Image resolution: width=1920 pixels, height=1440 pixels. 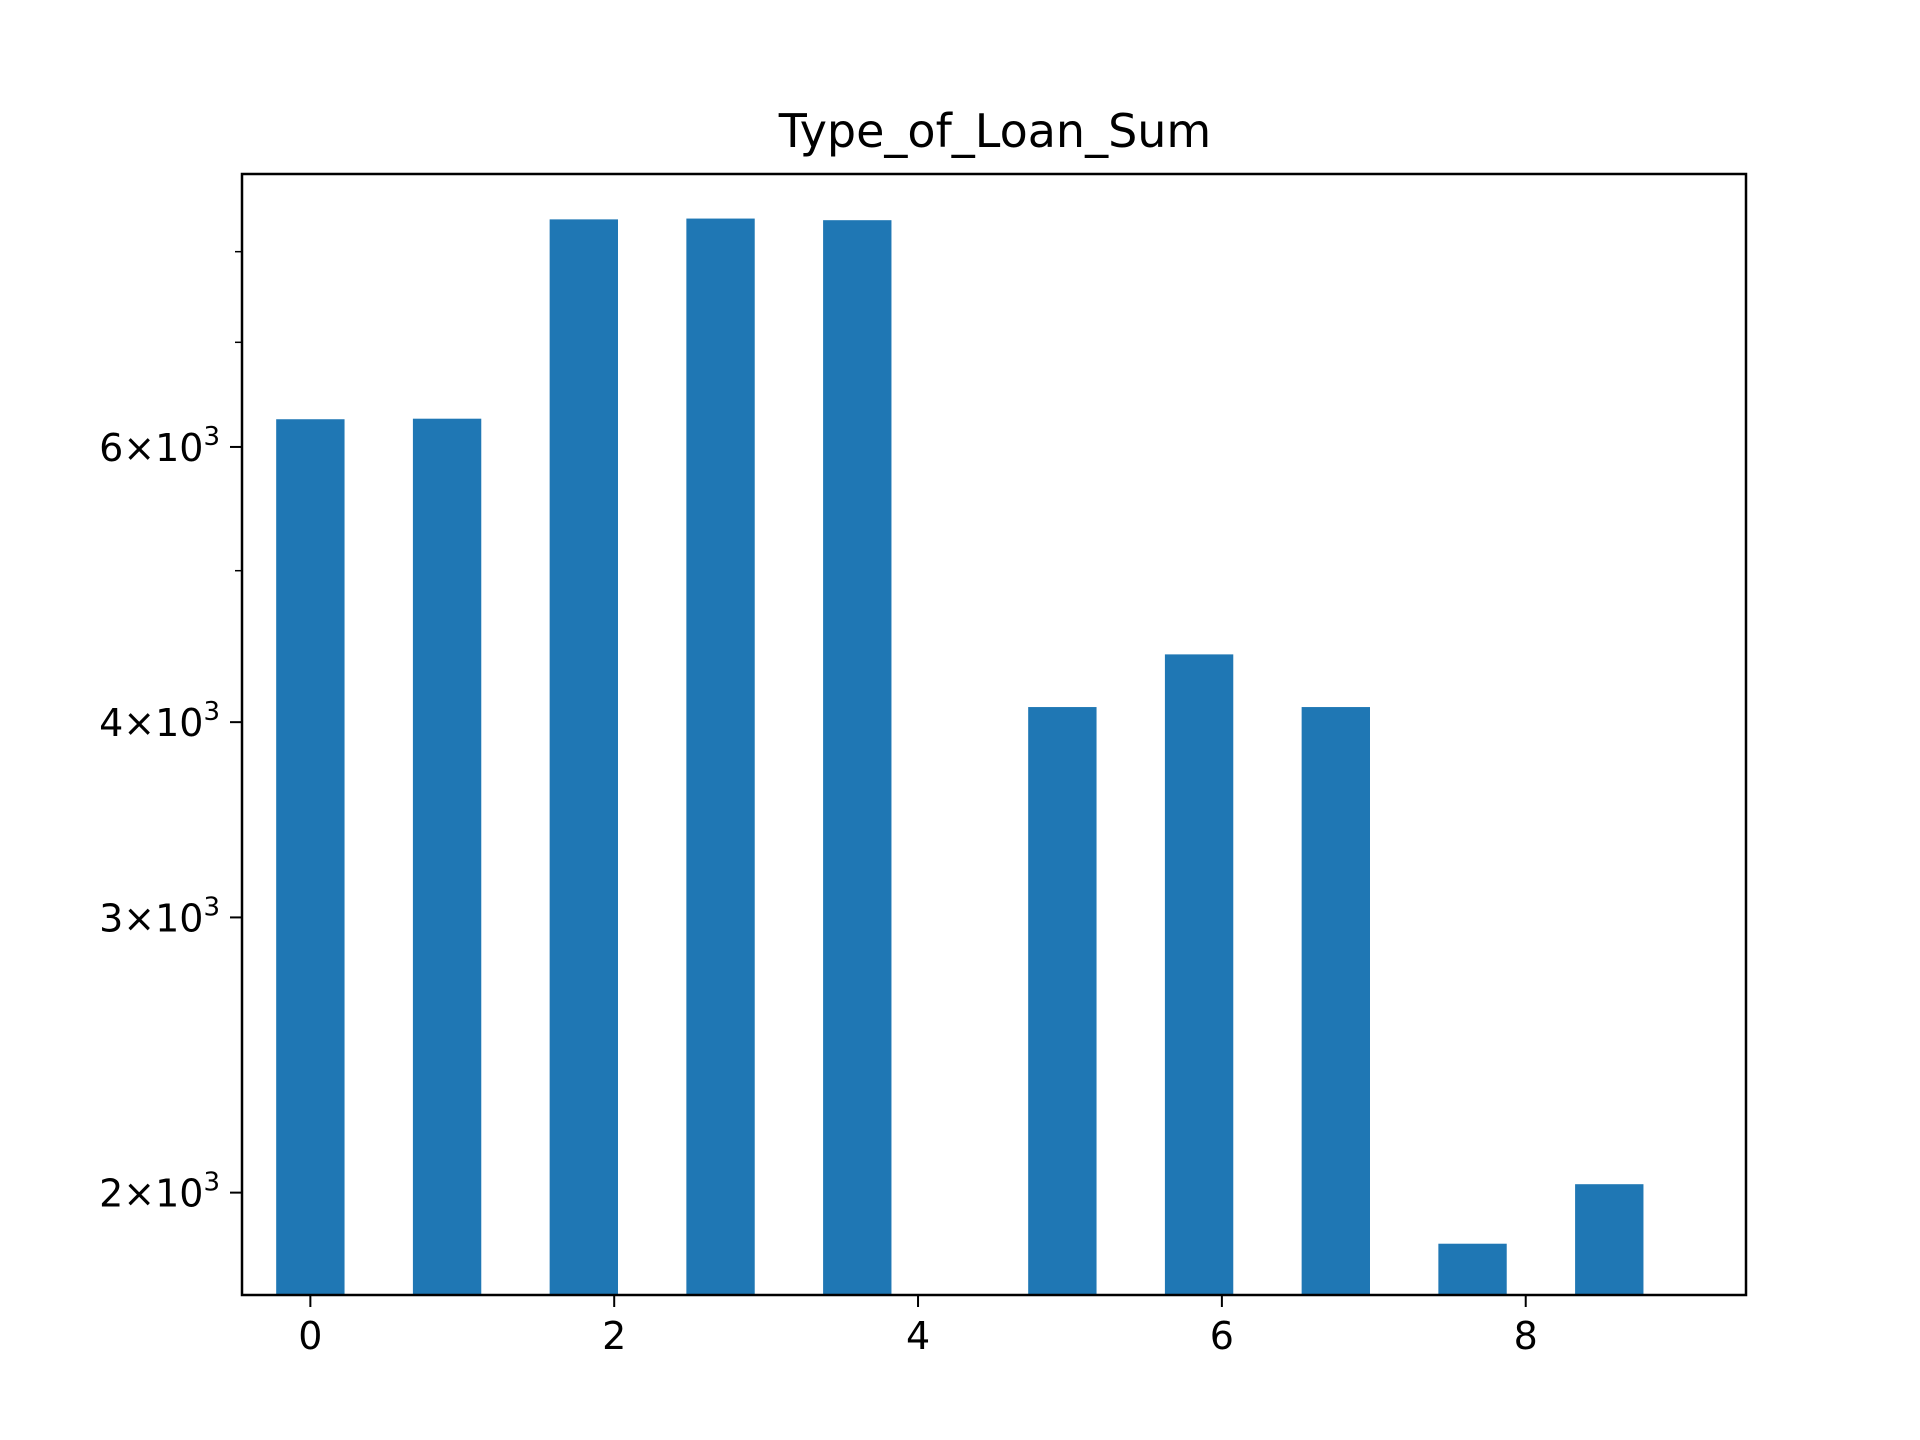 I want to click on x-tick-label: 8, so click(x=1526, y=1336).